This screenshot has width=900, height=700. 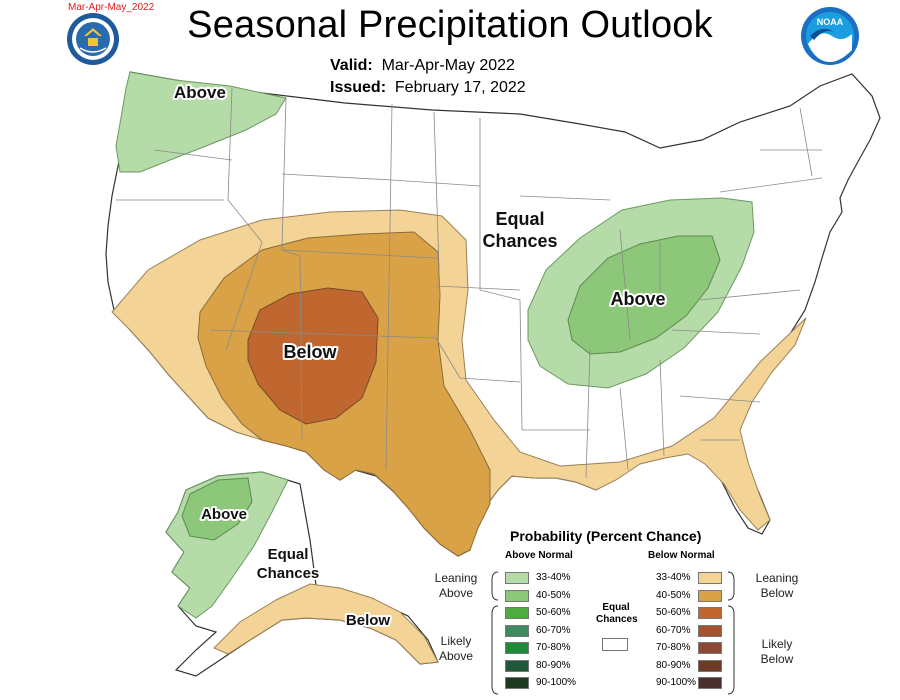 I want to click on alaska-above-40-50-region, so click(x=217, y=509).